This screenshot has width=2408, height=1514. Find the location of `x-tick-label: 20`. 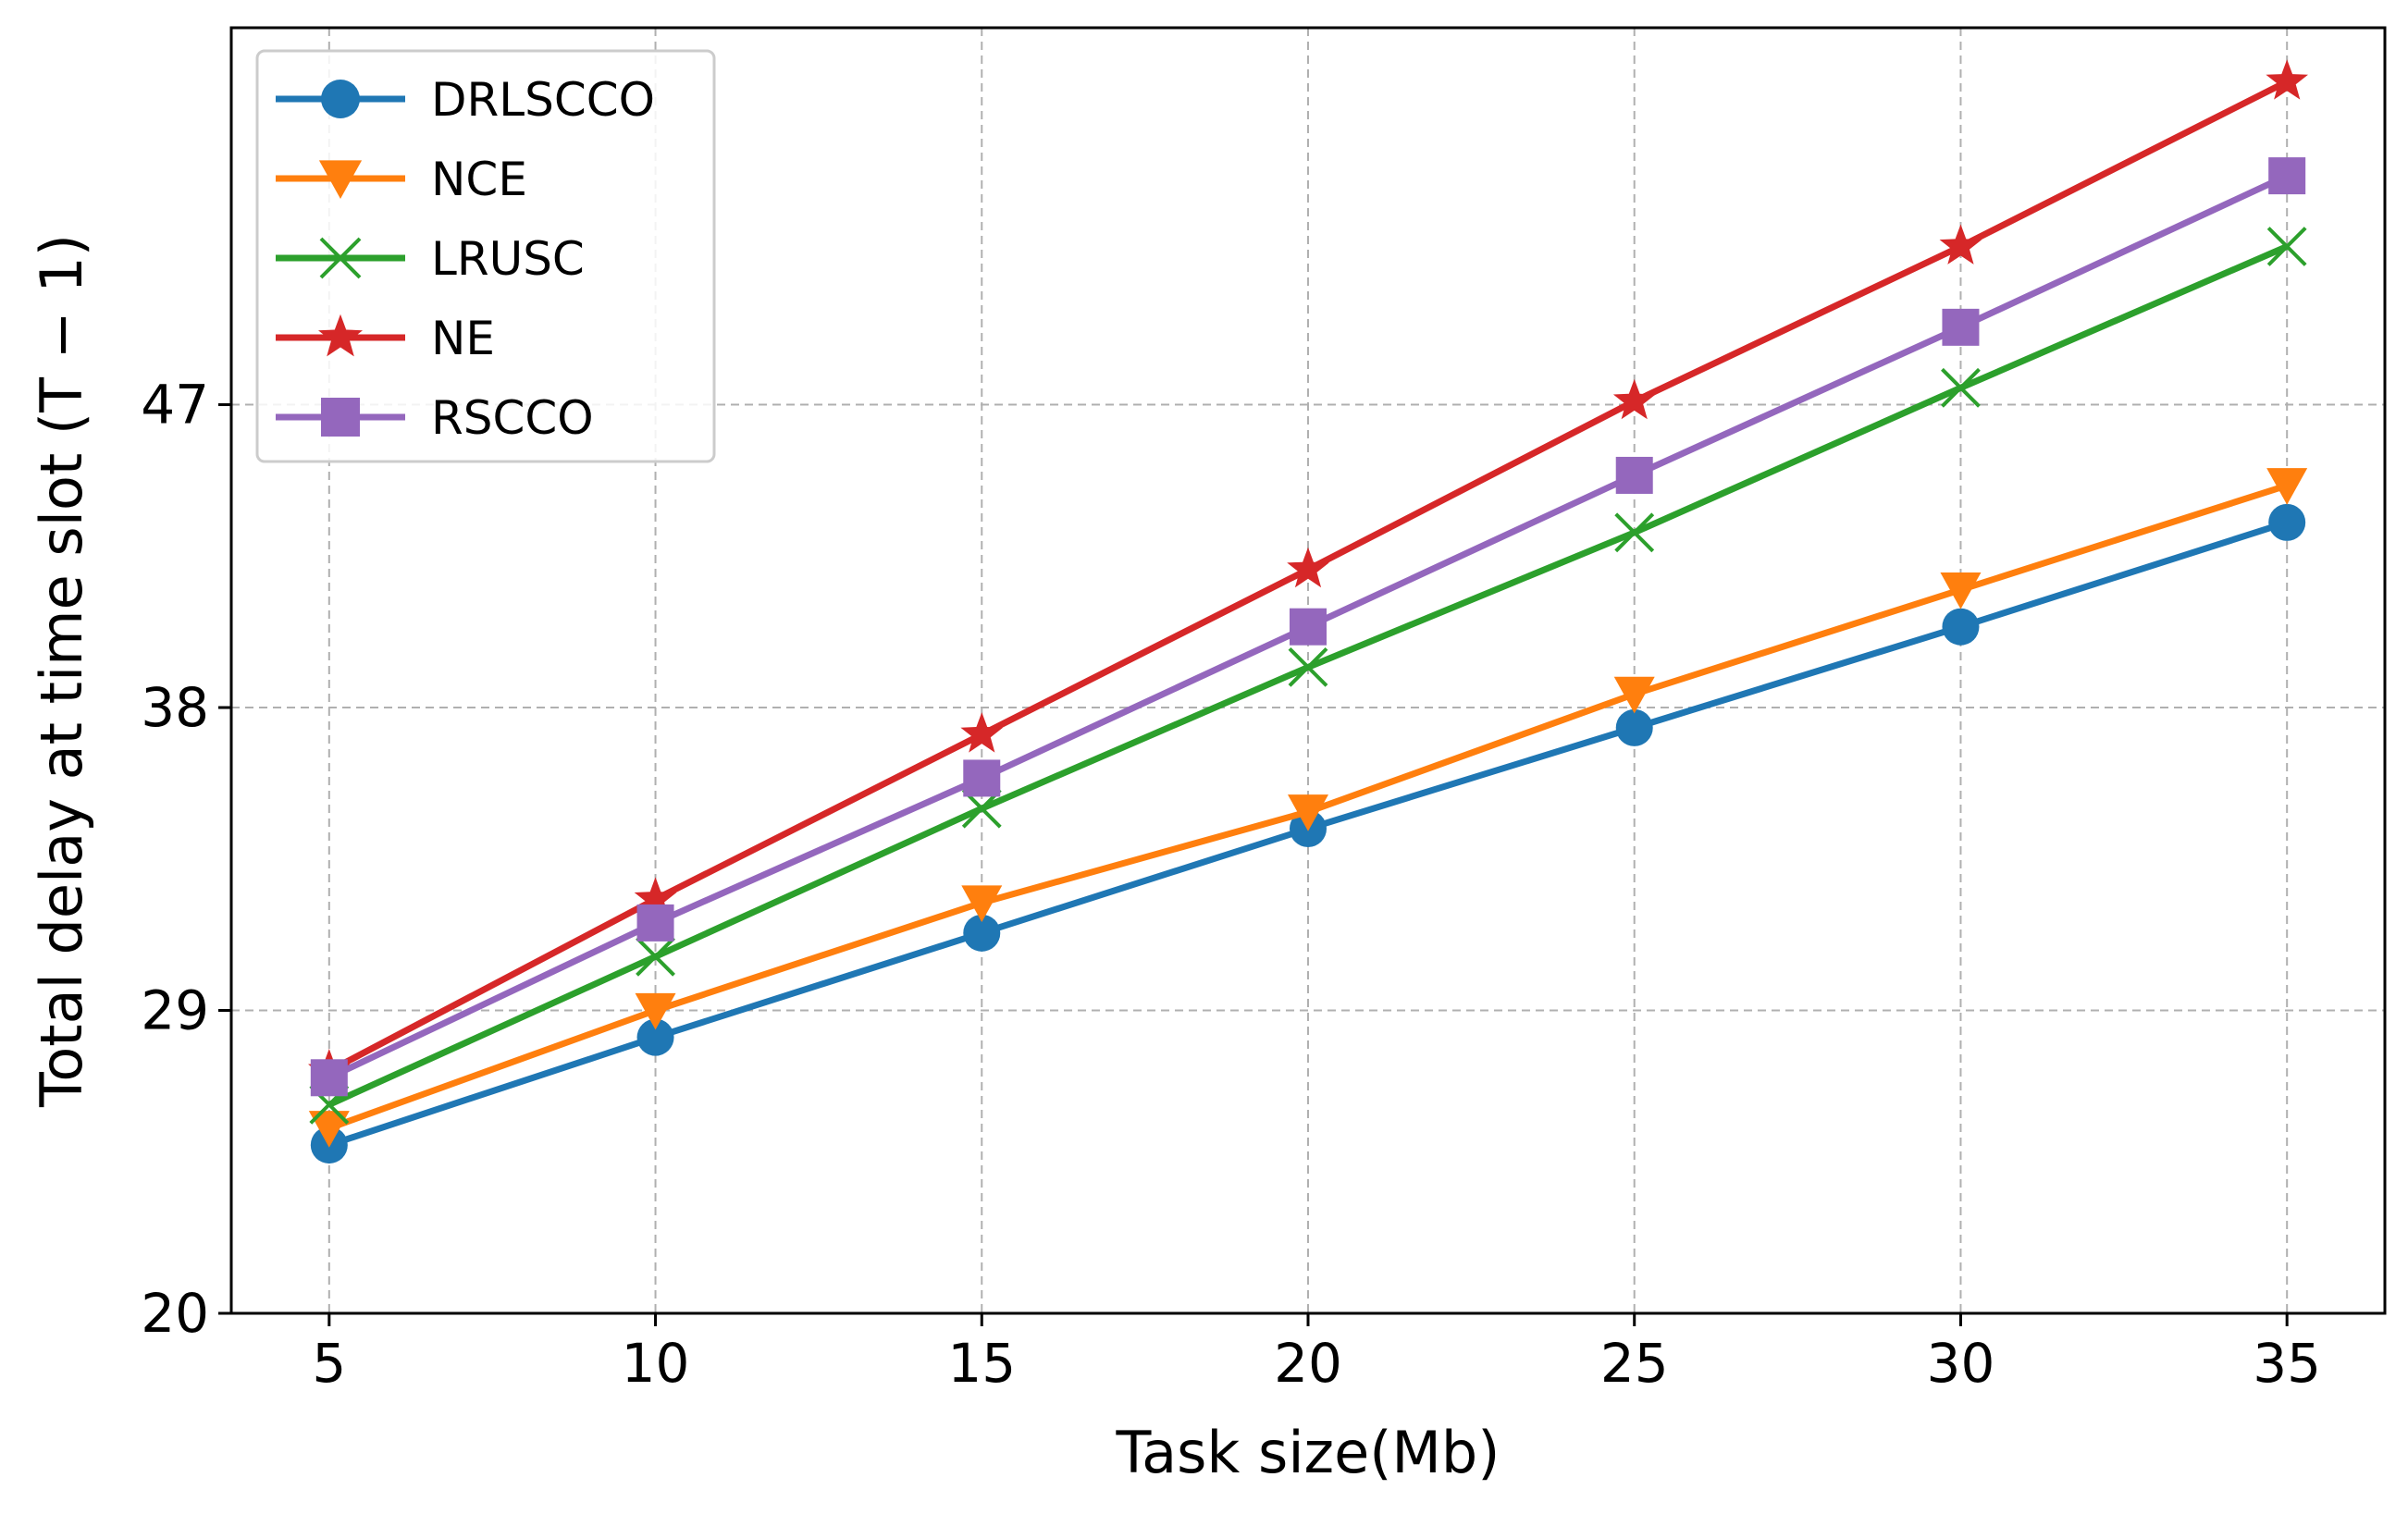

x-tick-label: 20 is located at coordinates (1308, 1363).